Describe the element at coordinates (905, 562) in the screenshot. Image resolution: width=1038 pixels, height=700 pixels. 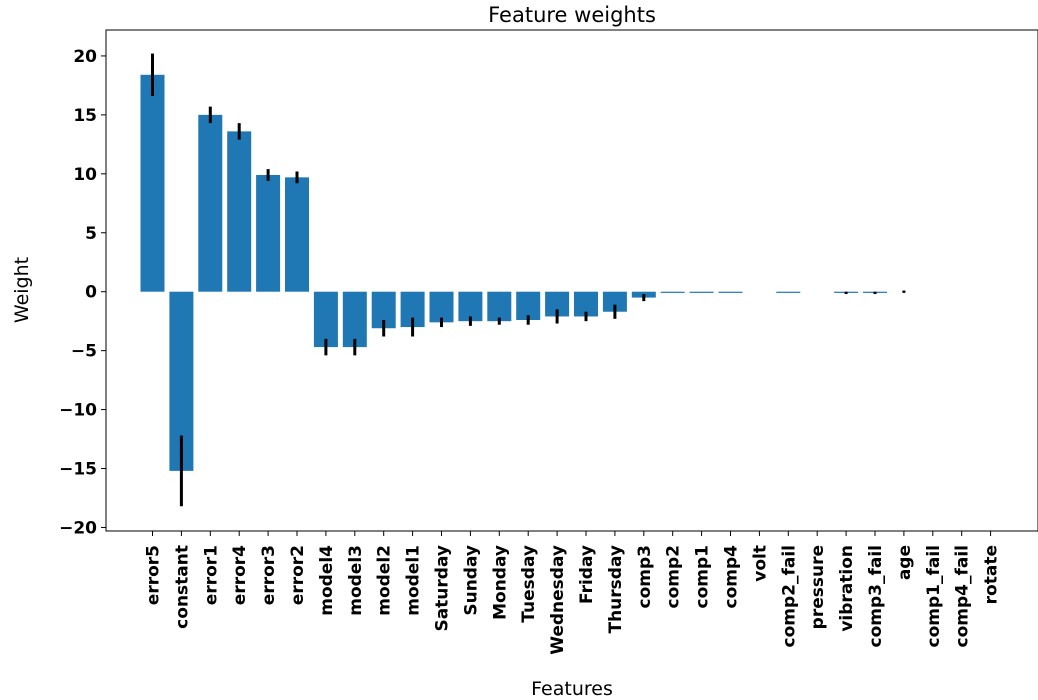
I see `x-tick-label: age` at that location.